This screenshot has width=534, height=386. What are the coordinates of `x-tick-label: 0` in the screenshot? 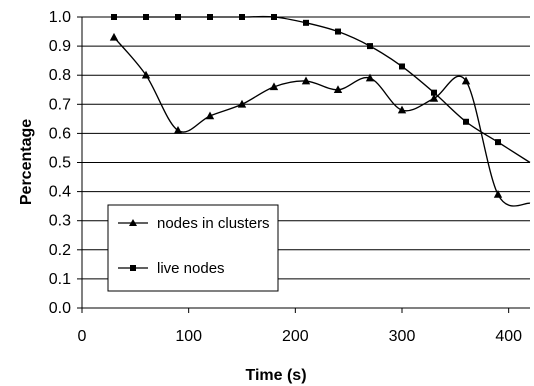 It's located at (82, 336).